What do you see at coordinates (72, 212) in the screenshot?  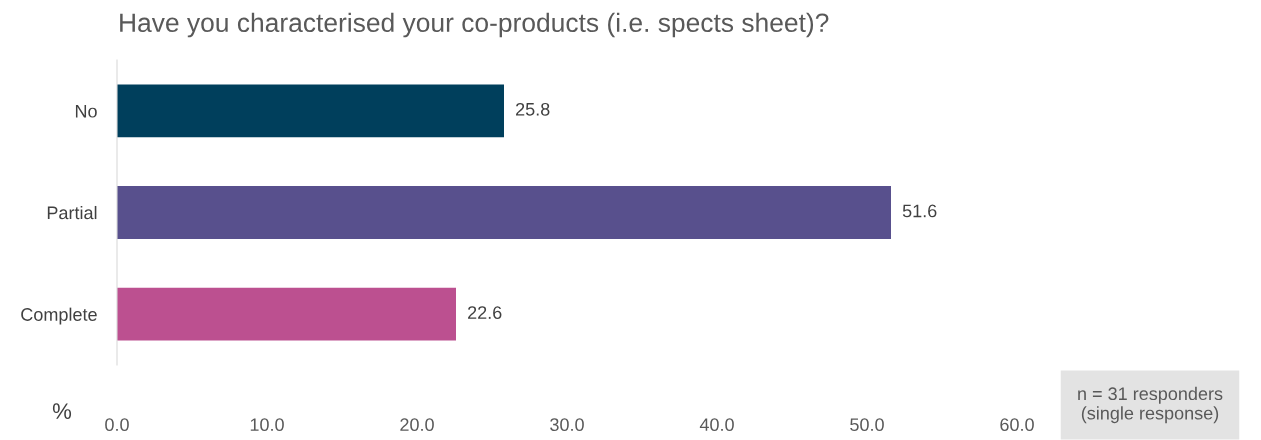 I see `y-tick-label: Partial` at bounding box center [72, 212].